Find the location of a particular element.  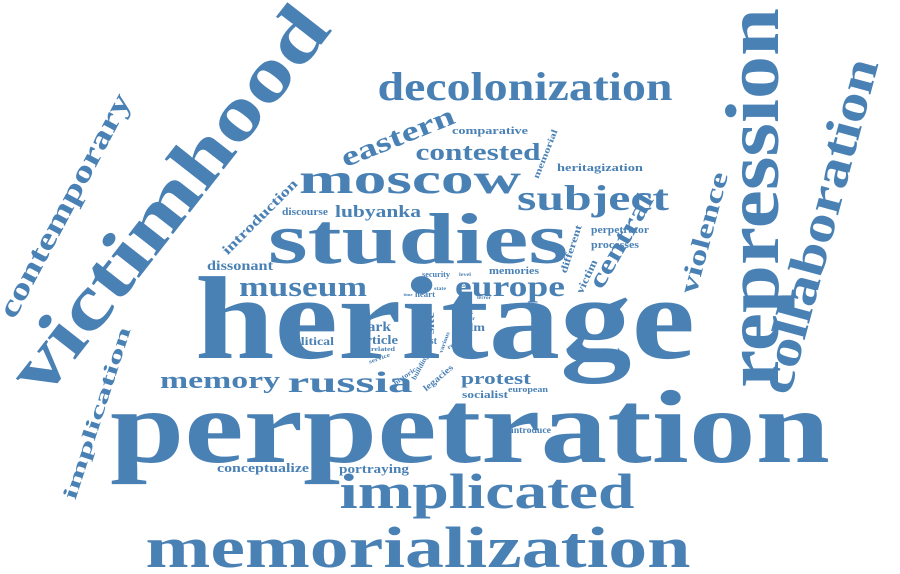

word-film: film is located at coordinates (473, 327).